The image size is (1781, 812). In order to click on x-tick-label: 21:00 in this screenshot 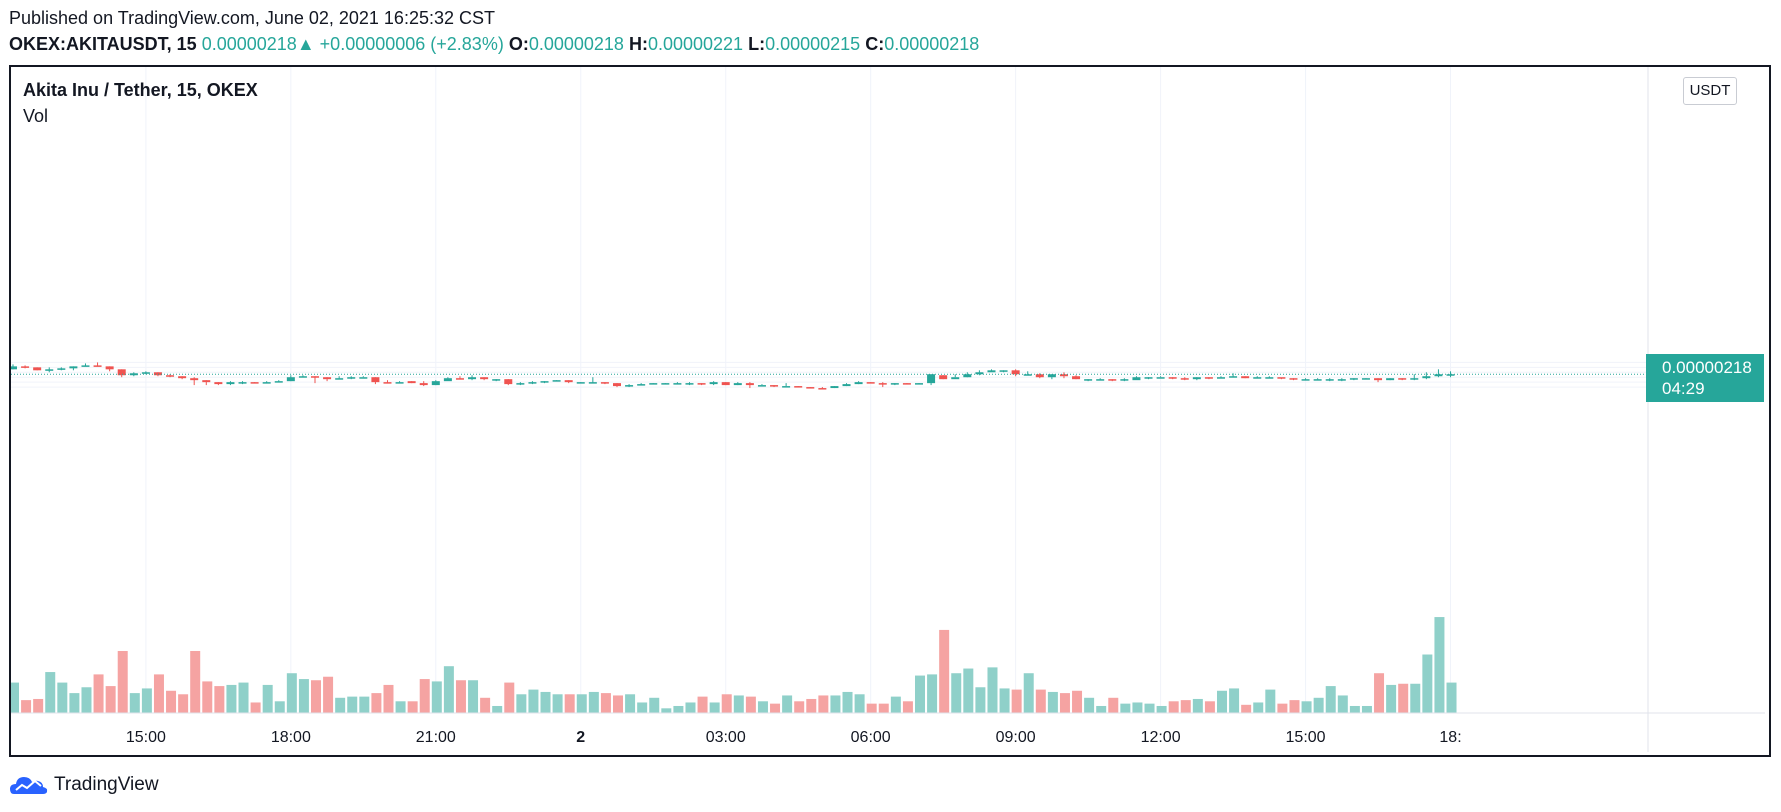, I will do `click(436, 737)`.